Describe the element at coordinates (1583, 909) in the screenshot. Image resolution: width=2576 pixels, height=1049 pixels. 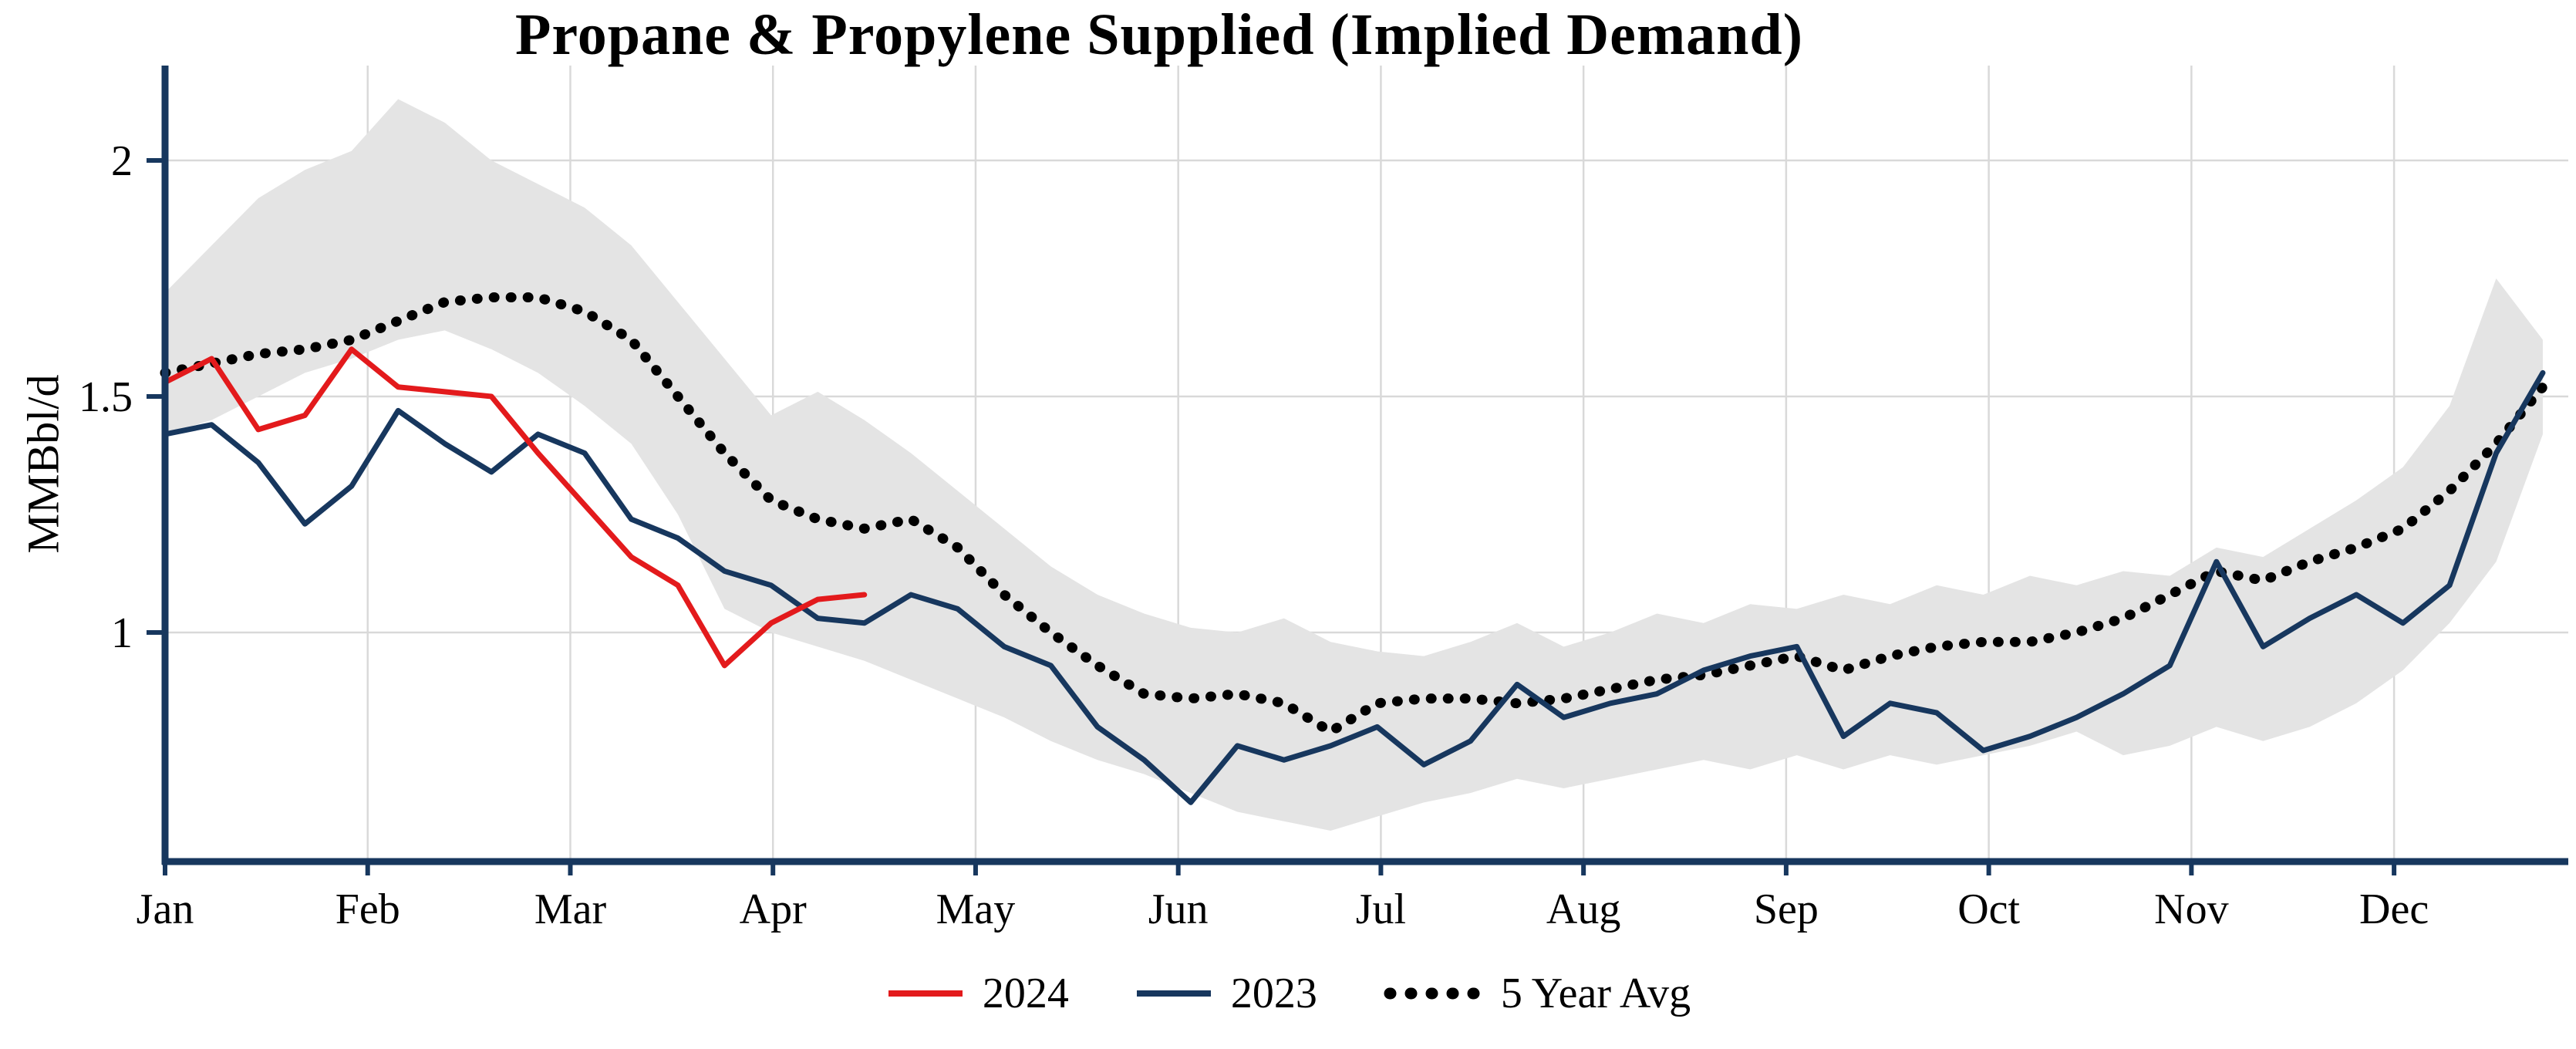
I see `x-tick-label: Aug` at that location.